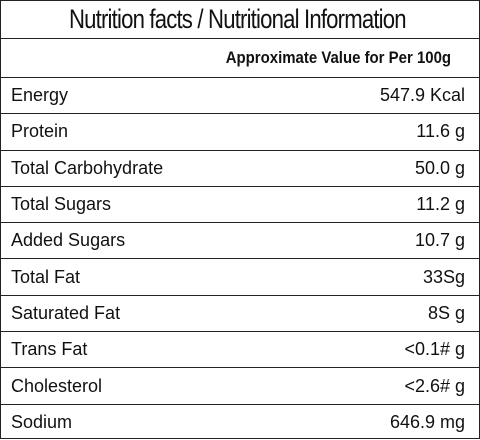  What do you see at coordinates (240, 241) in the screenshot?
I see `nutrient-row: Added Sugars 10.7 g` at bounding box center [240, 241].